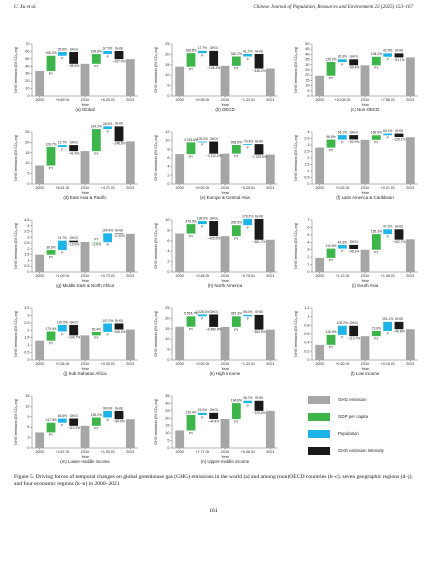  Describe the element at coordinates (96, 51) in the screenshot. I see `pct-label: 209.6%` at that location.